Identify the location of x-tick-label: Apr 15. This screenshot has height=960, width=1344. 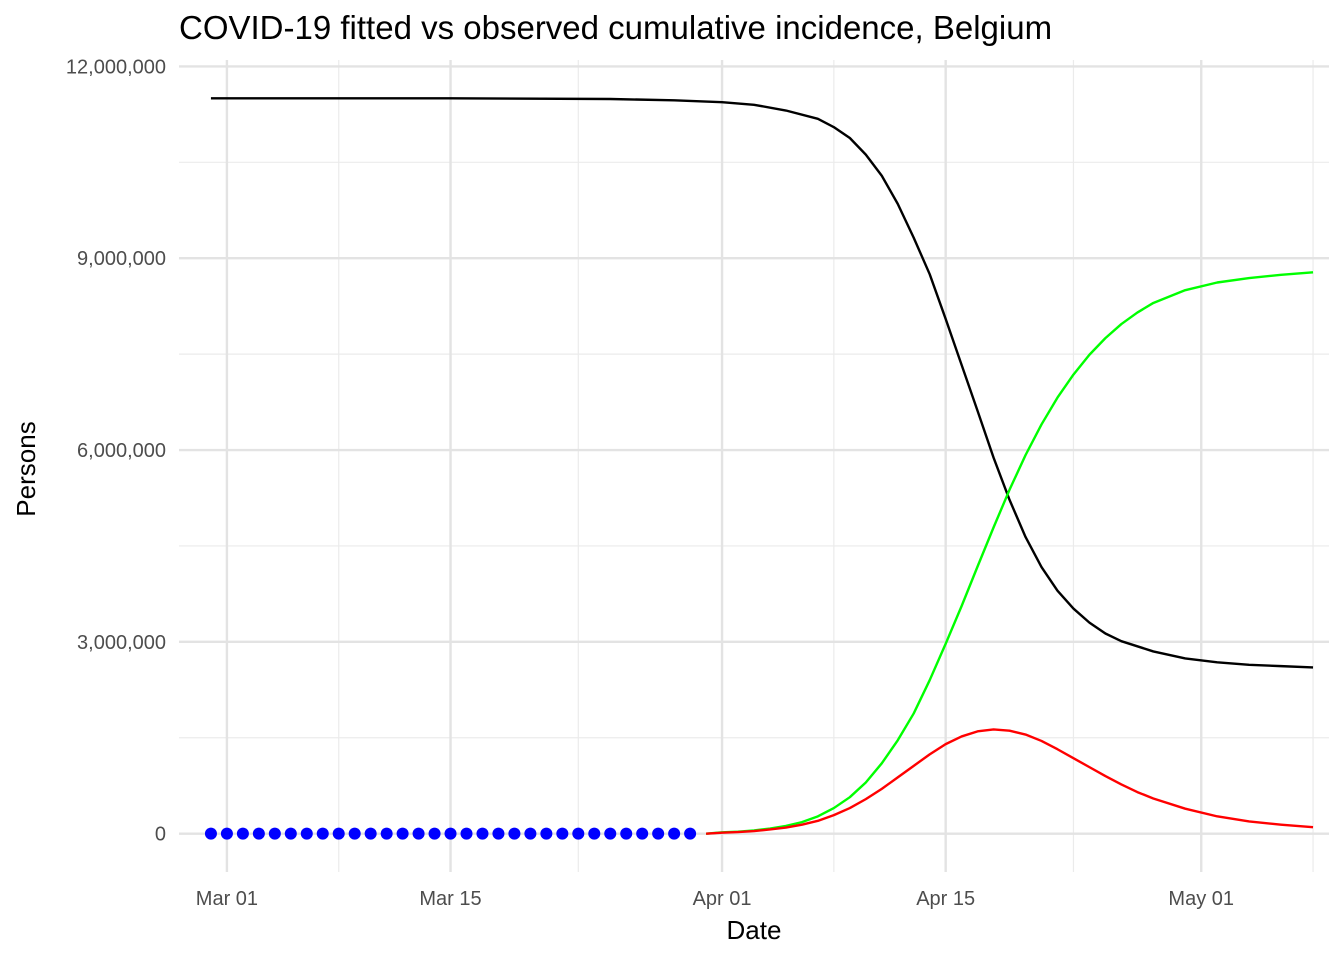
(945, 899).